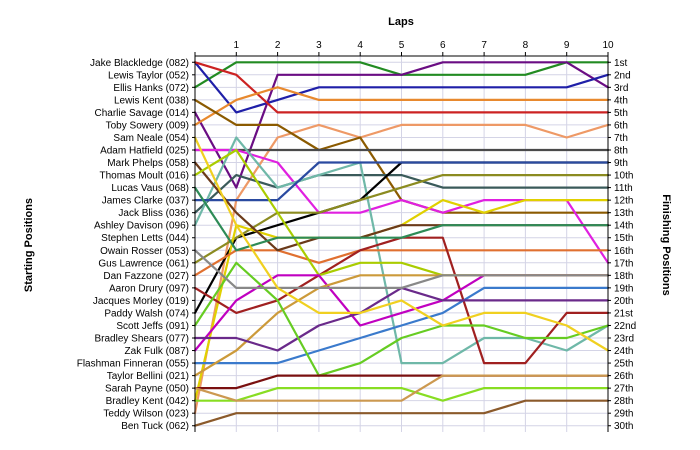  What do you see at coordinates (623, 263) in the screenshot?
I see `finish-position-label: 17th` at bounding box center [623, 263].